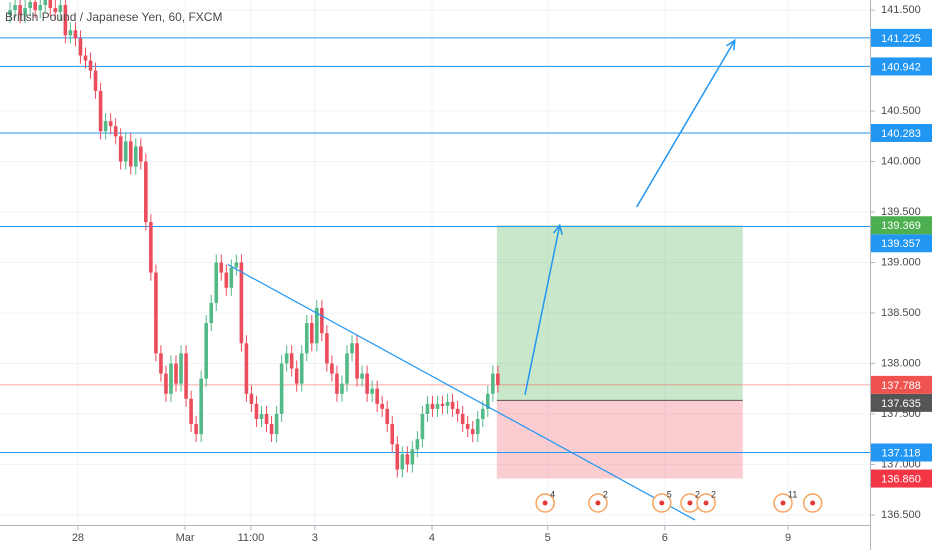 The height and width of the screenshot is (550, 932). I want to click on x-tick-label: Mar, so click(185, 538).